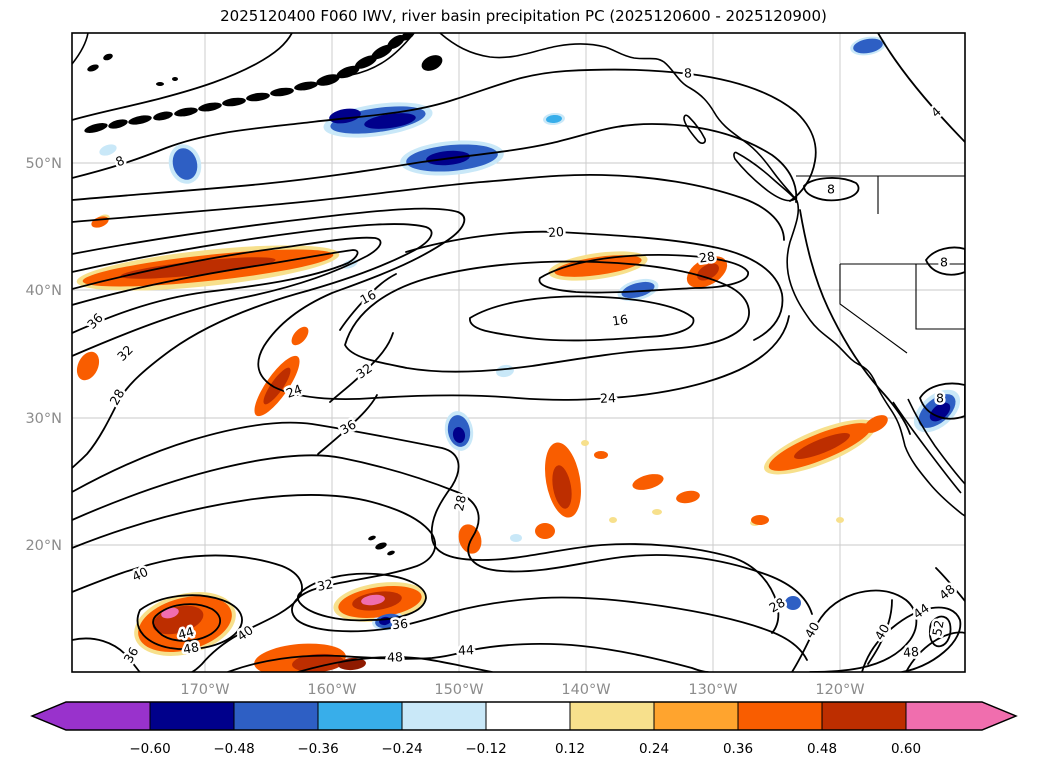  Describe the element at coordinates (43, 546) in the screenshot. I see `y-tick-label: 20°N` at that location.